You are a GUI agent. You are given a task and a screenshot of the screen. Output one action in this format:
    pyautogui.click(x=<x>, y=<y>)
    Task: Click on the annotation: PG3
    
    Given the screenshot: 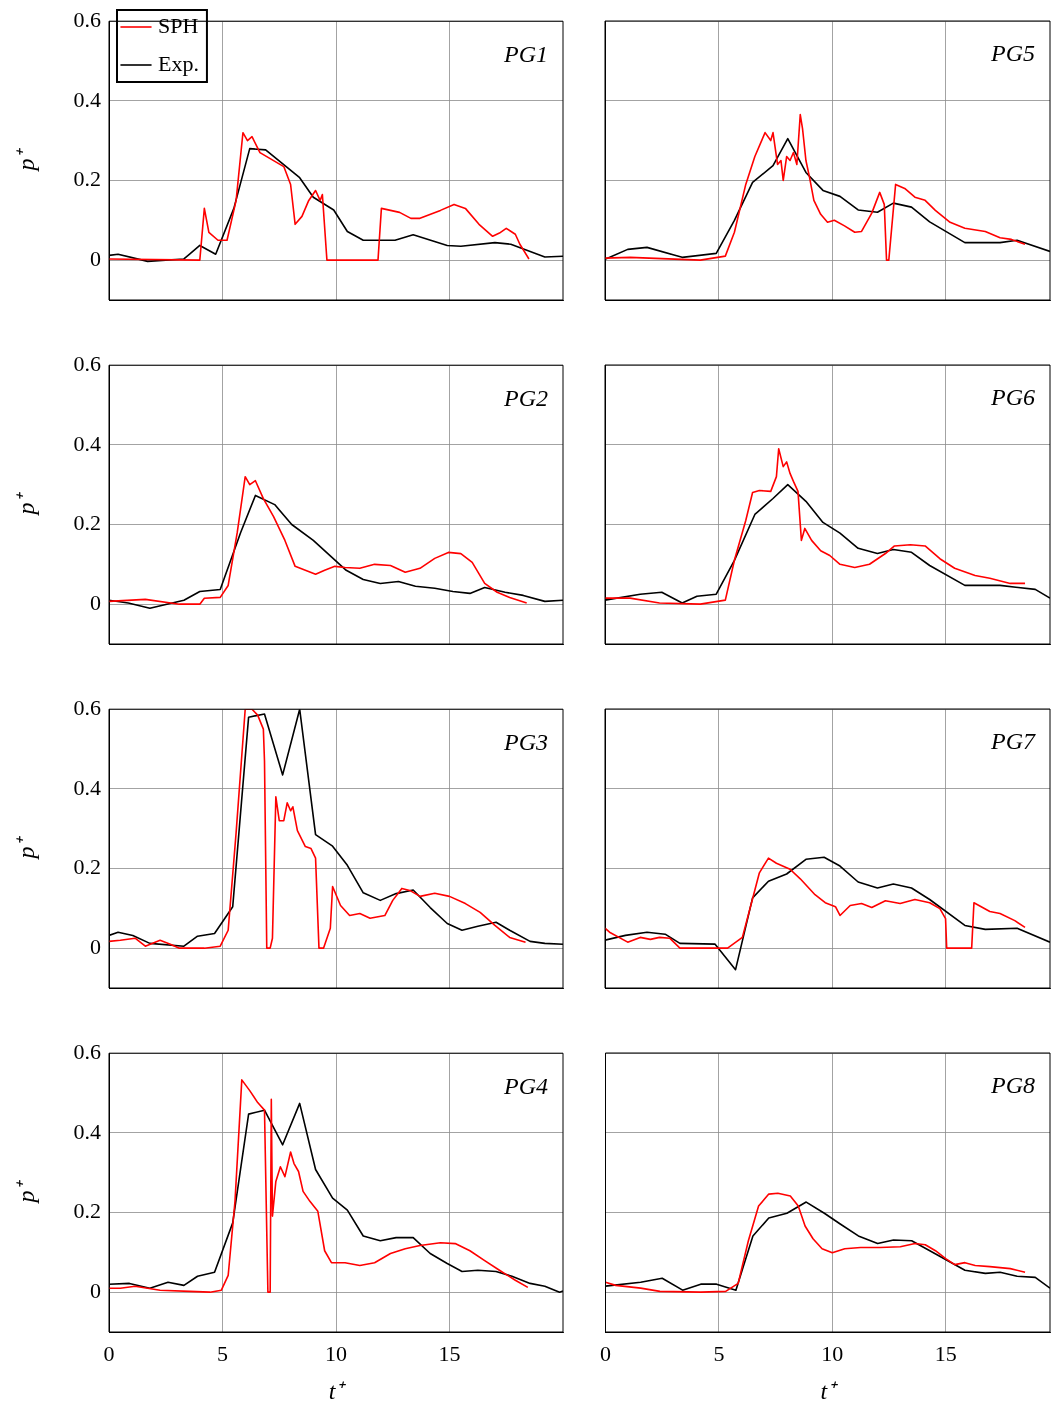 What is the action you would take?
    pyautogui.click(x=525, y=741)
    